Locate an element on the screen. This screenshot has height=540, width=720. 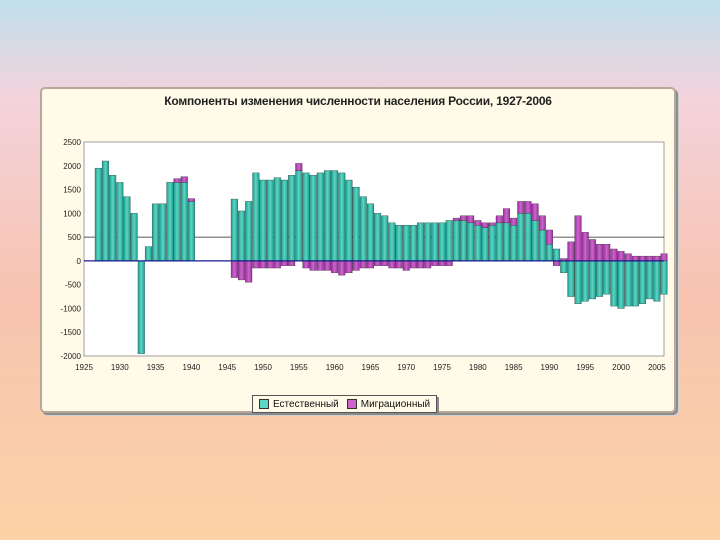
bar-migration-1949 is located at coordinates (256, 264).